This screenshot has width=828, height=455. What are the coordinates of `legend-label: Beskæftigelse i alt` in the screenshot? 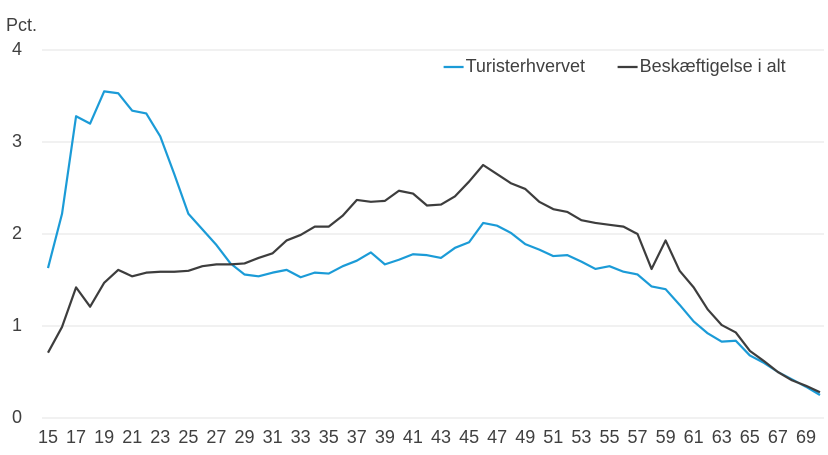 It's located at (713, 66).